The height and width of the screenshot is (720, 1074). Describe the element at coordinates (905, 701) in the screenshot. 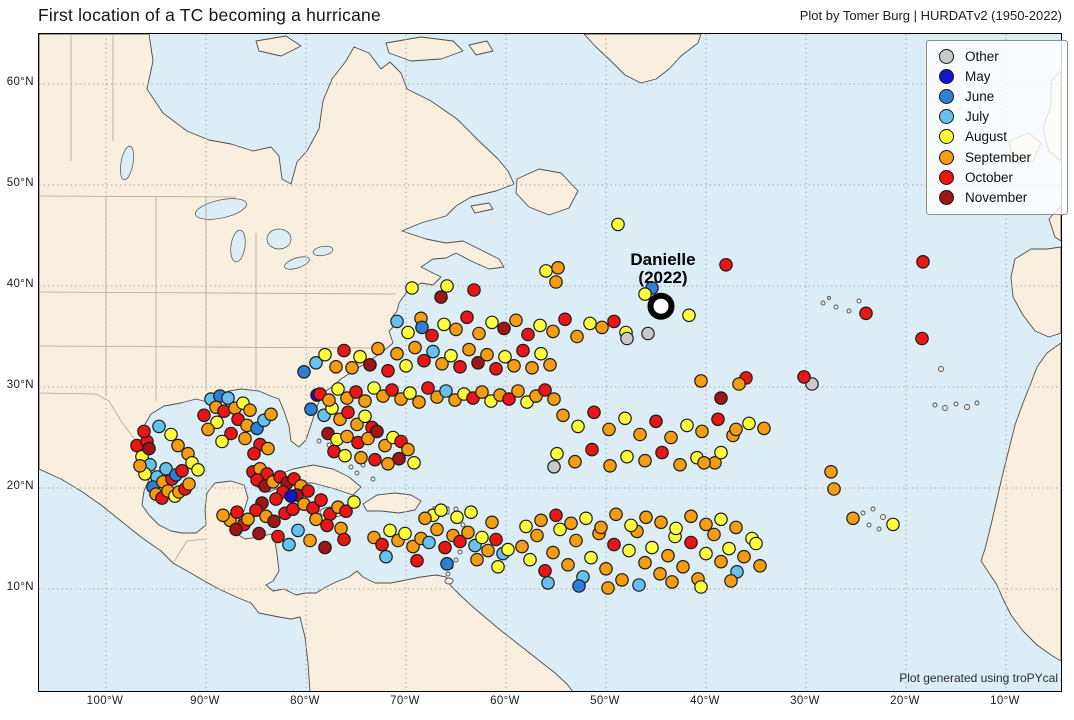

I see `x-tick-label: 20°W` at that location.